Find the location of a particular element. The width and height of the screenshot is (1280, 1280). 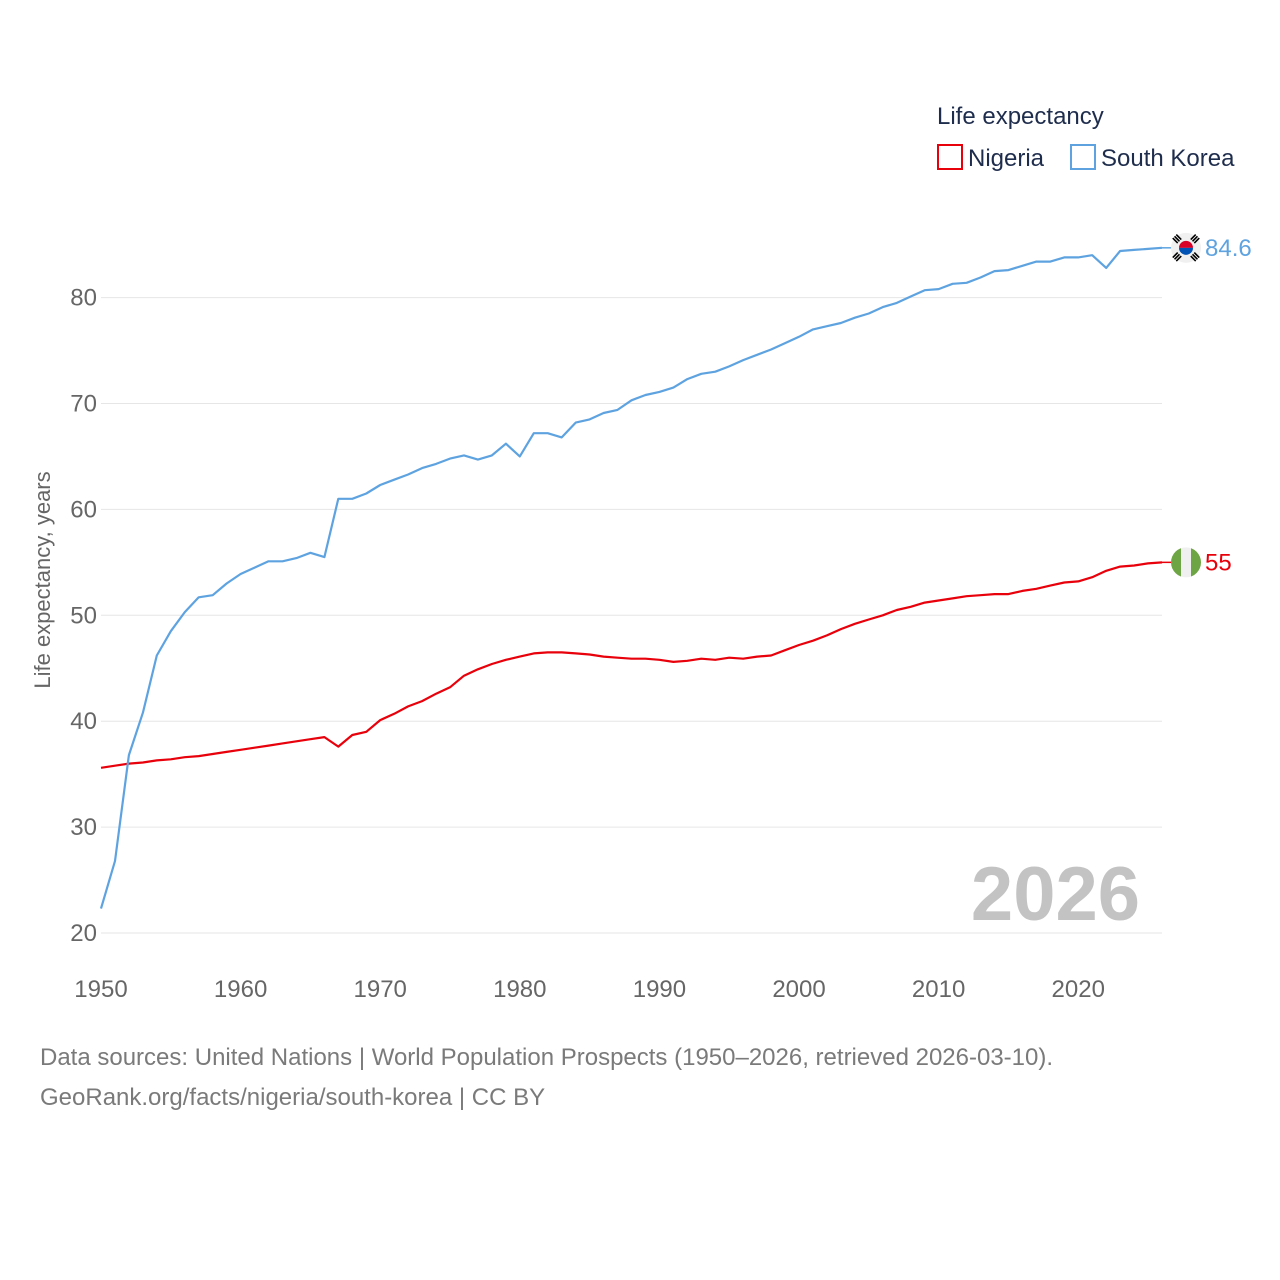

y-tick-label-80: 80 is located at coordinates (83, 298).